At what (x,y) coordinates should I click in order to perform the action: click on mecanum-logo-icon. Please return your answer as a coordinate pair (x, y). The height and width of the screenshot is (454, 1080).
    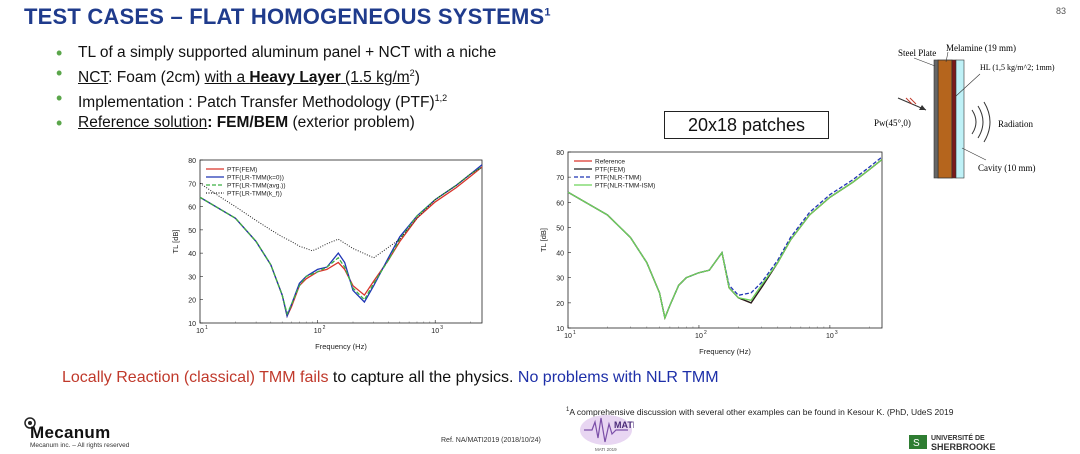
    Looking at the image, I should click on (30, 423).